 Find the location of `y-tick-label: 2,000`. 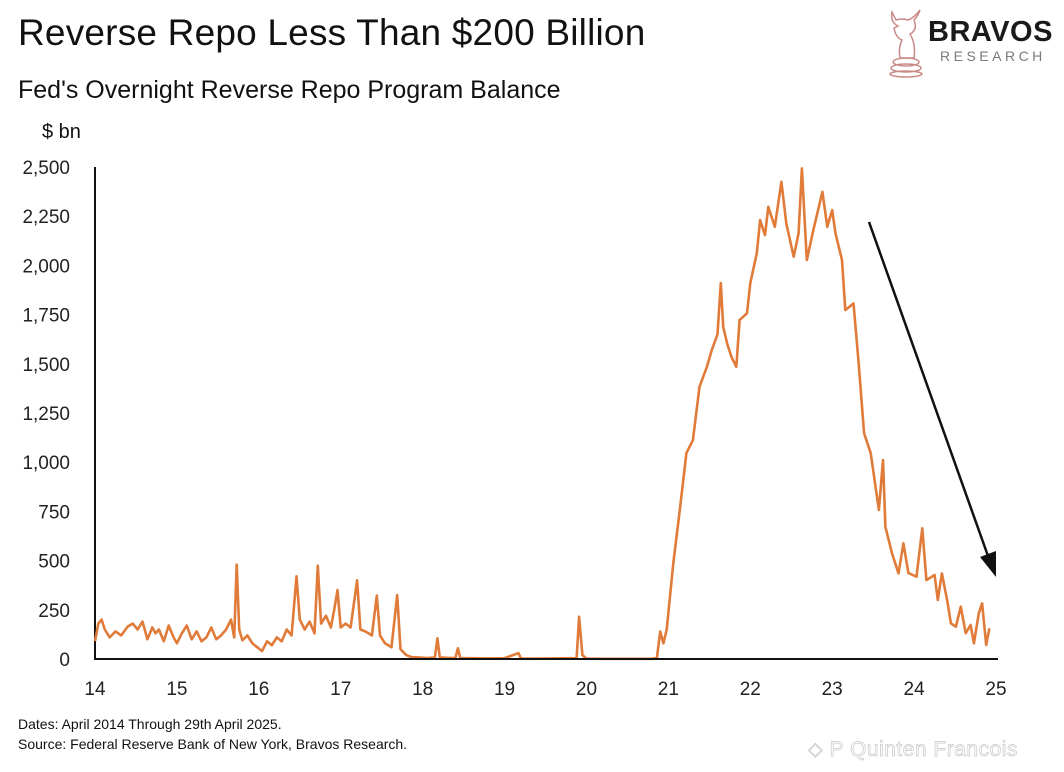

y-tick-label: 2,000 is located at coordinates (46, 266).